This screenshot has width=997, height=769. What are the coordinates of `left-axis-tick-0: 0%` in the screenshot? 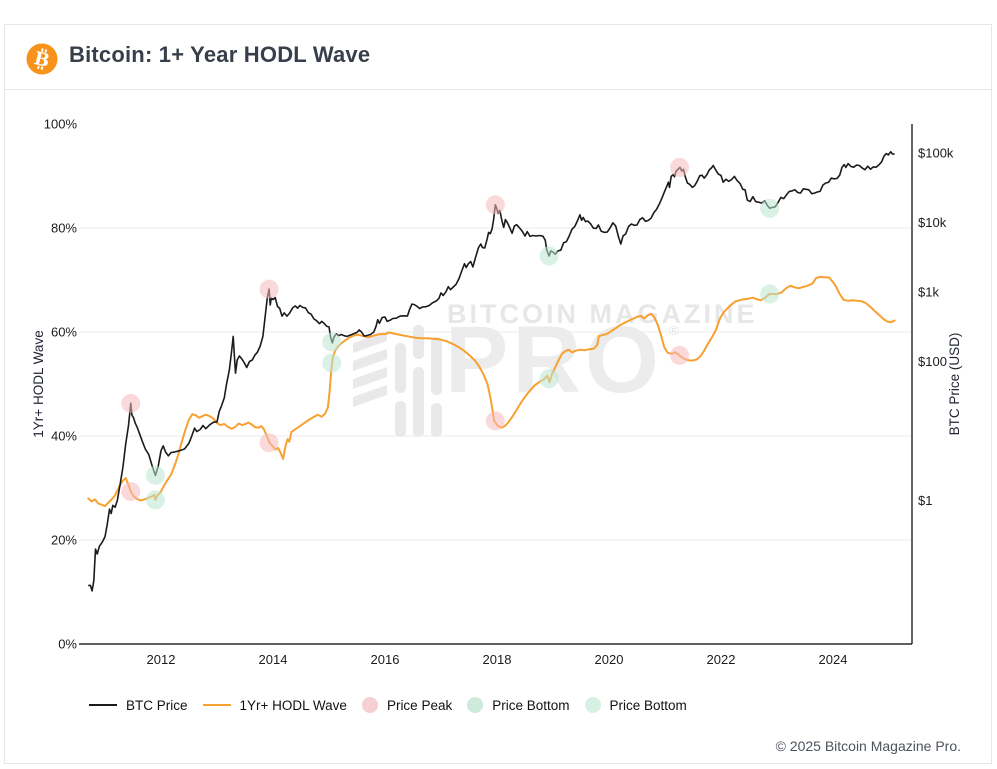 It's located at (67, 644).